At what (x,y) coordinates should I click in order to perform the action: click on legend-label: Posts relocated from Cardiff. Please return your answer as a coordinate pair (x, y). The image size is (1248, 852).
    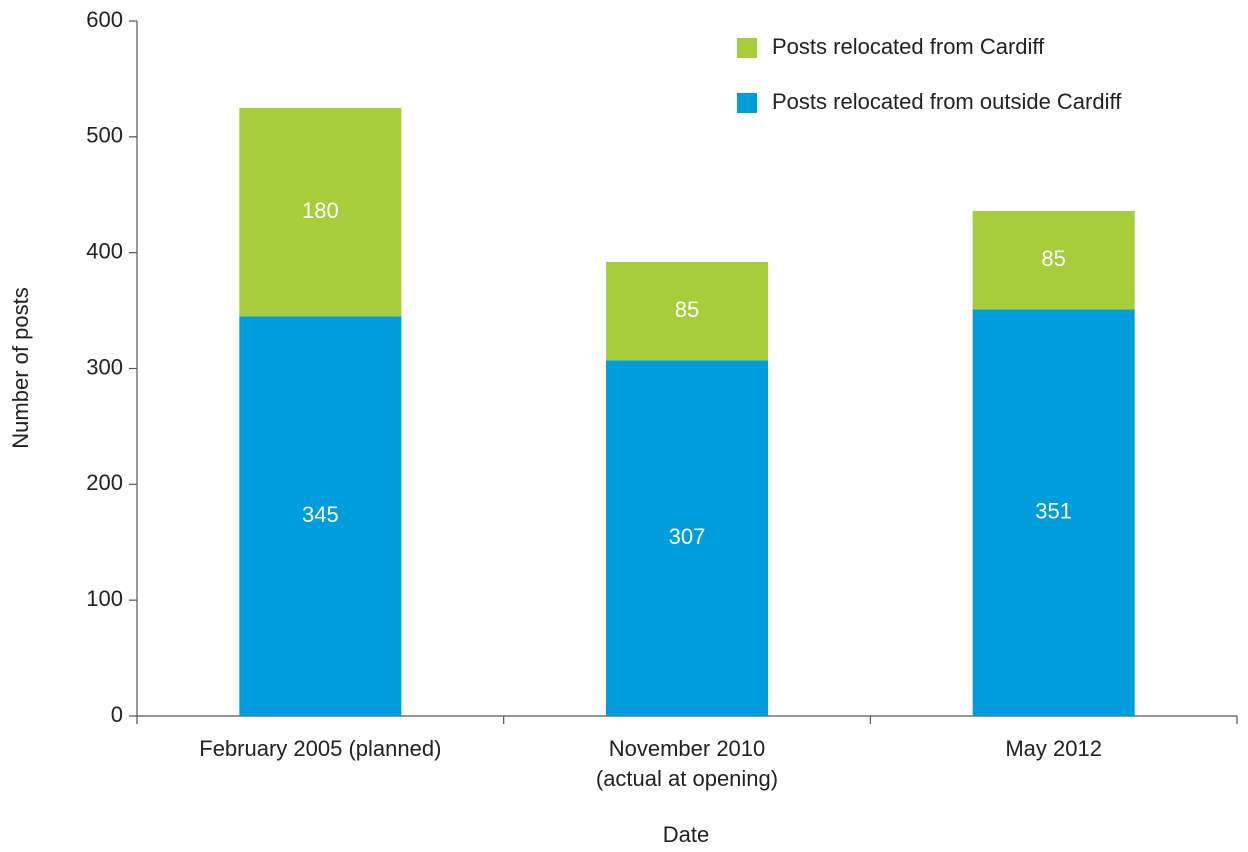
    Looking at the image, I should click on (908, 46).